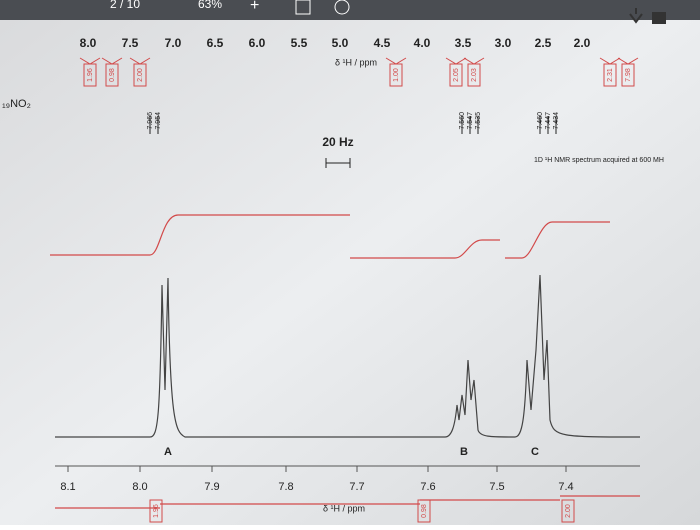 The width and height of the screenshot is (700, 530). What do you see at coordinates (543, 43) in the screenshot?
I see `top-tick-label: 2.5` at bounding box center [543, 43].